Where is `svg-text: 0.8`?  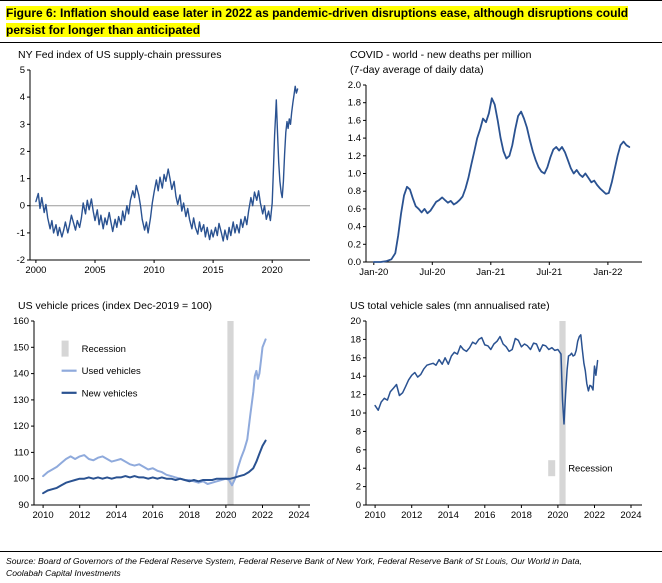 svg-text: 0.8 is located at coordinates (354, 192).